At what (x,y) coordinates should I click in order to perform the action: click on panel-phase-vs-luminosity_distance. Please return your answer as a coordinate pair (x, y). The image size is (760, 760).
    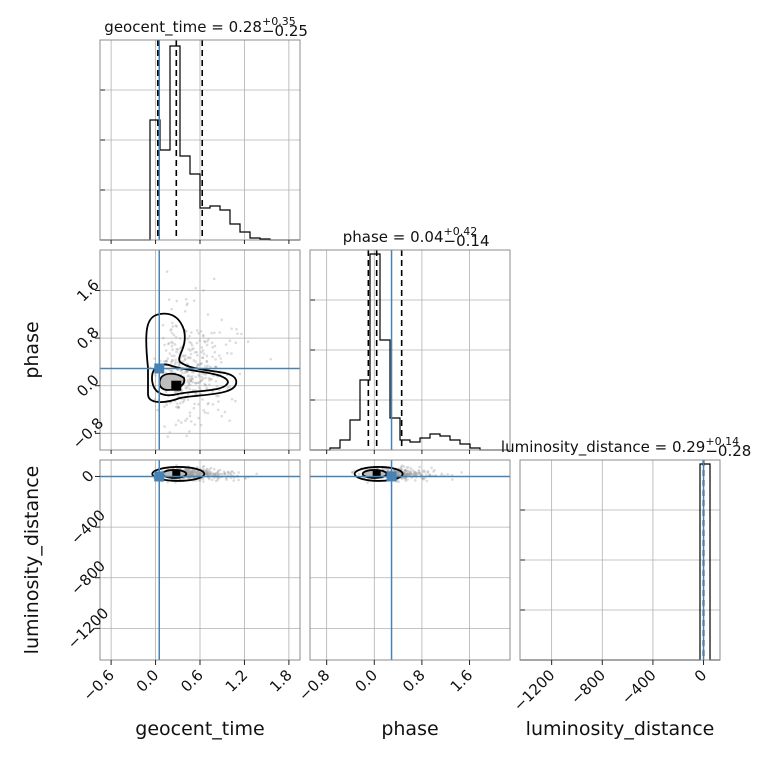
    Looking at the image, I should click on (410, 560).